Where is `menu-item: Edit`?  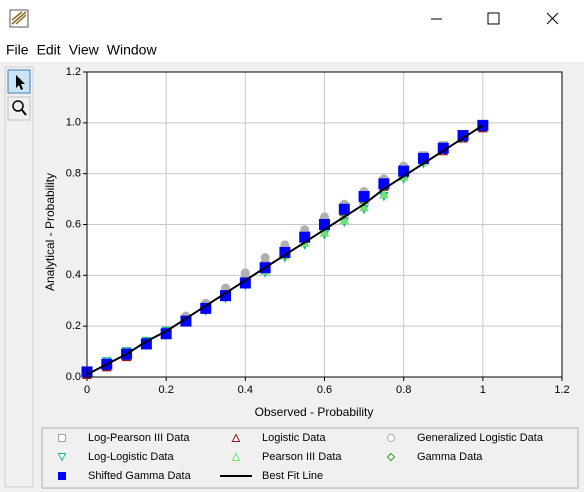 menu-item: Edit is located at coordinates (49, 50).